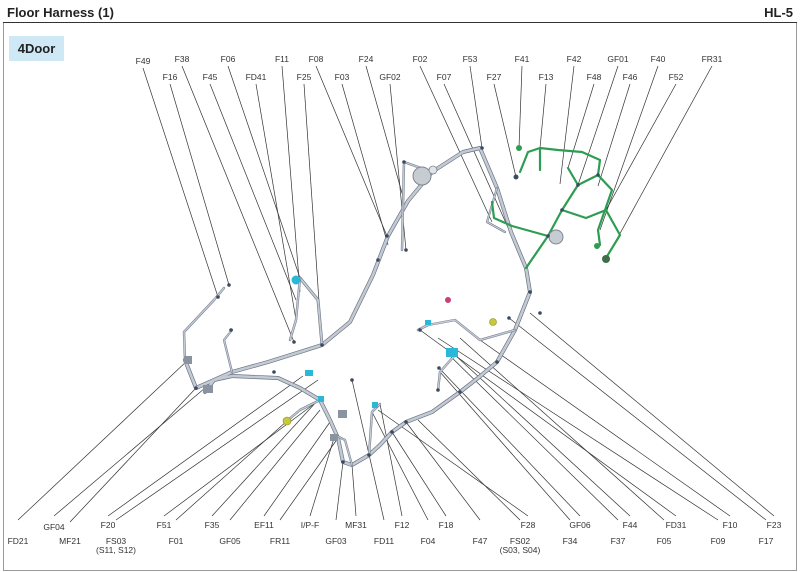 The height and width of the screenshot is (572, 800). Describe the element at coordinates (18, 541) in the screenshot. I see `bottom-label-fd21: FD21` at that location.